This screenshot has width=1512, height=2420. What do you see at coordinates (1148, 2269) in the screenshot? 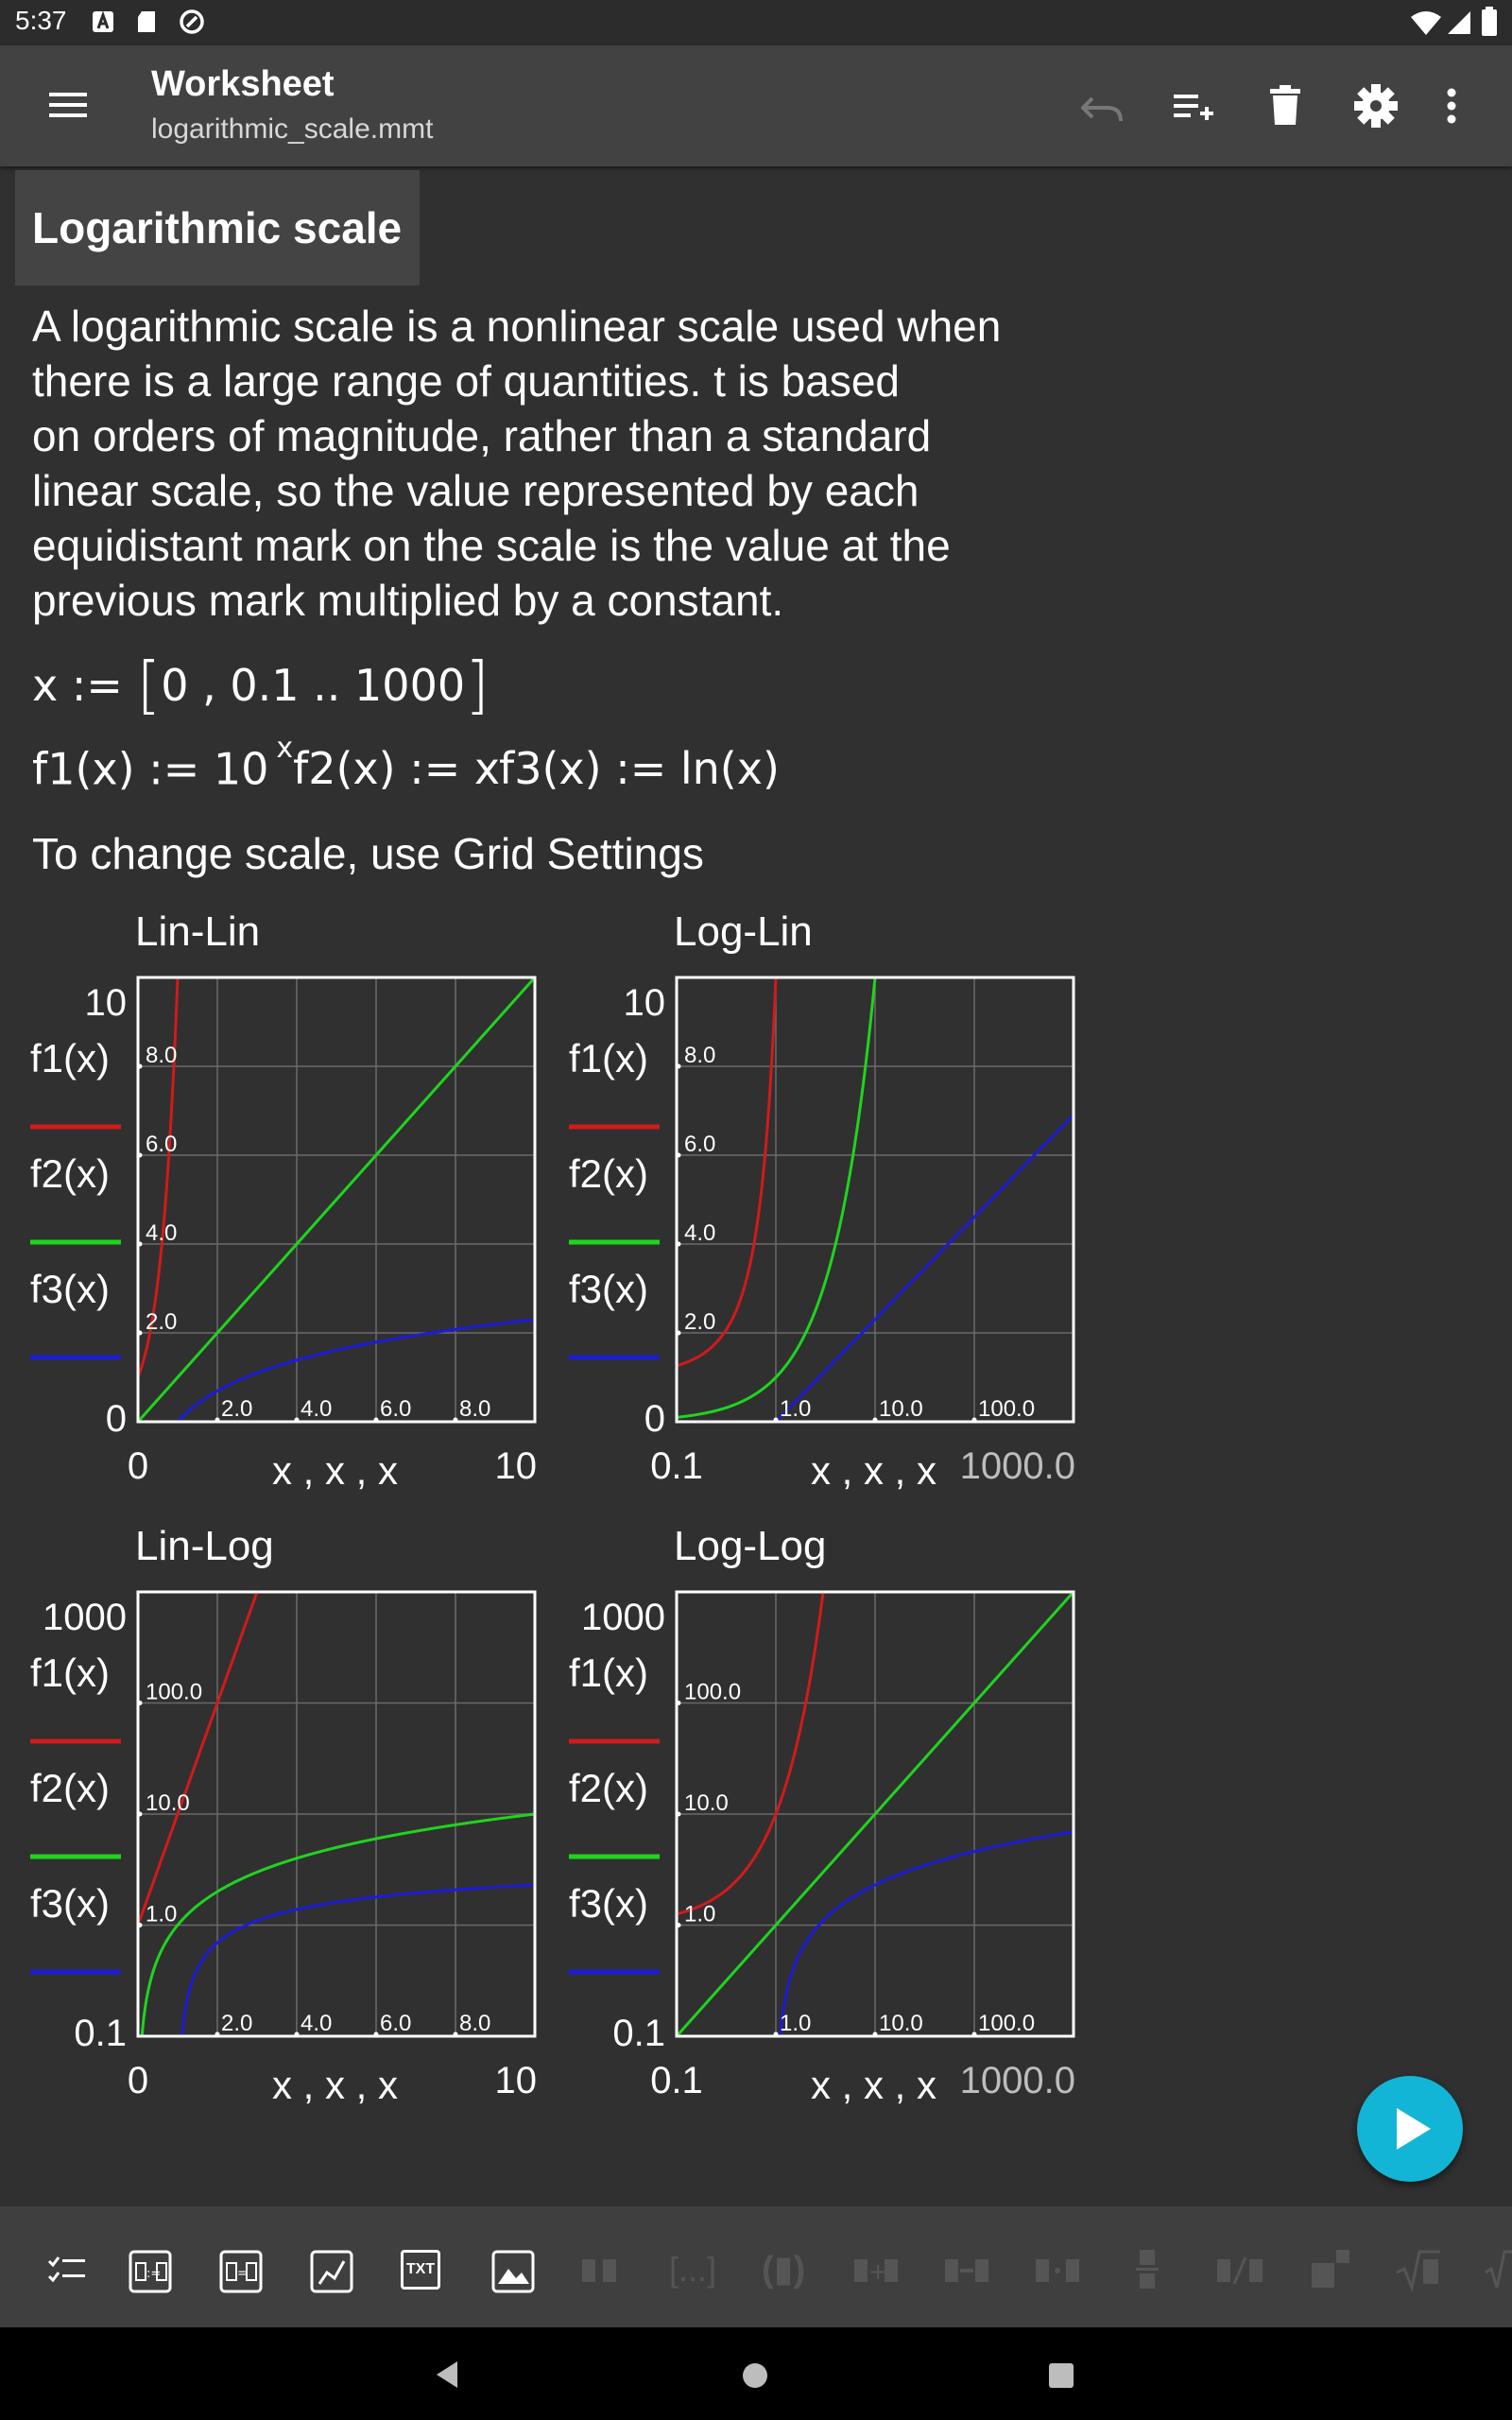
I see `divide-icon` at bounding box center [1148, 2269].